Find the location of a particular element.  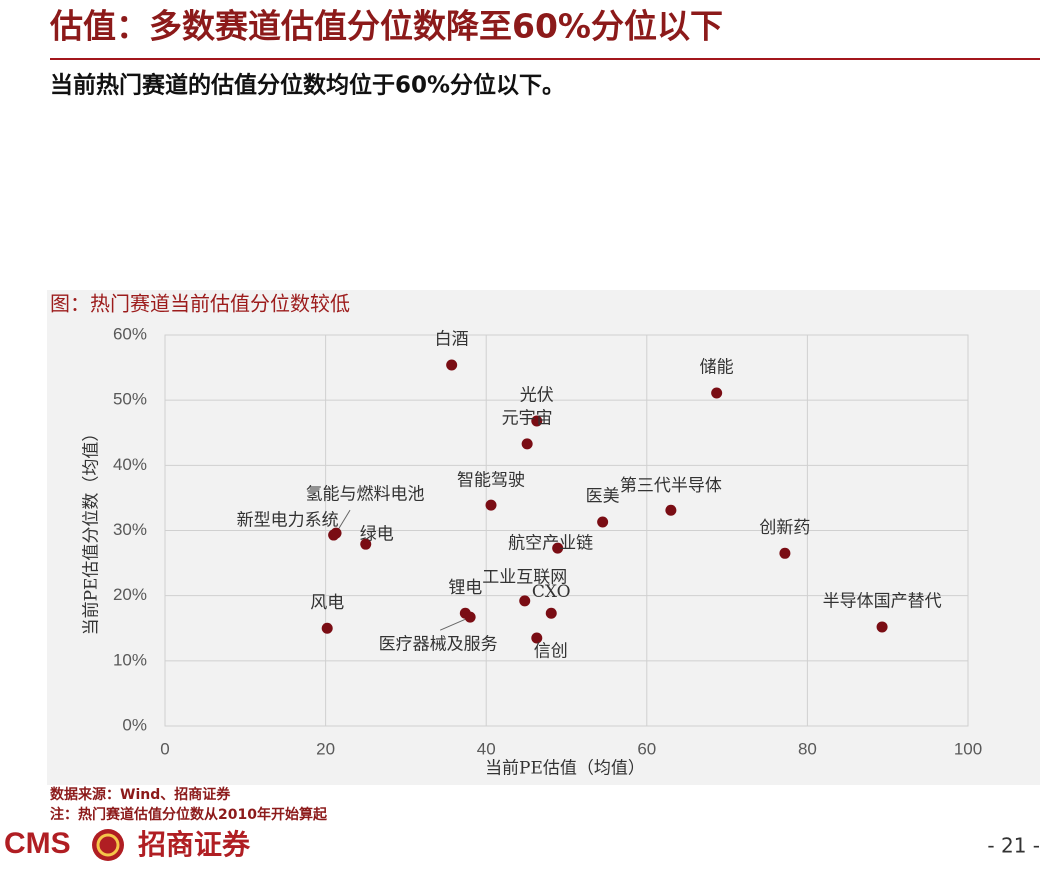

point-label: 医美 is located at coordinates (603, 497).